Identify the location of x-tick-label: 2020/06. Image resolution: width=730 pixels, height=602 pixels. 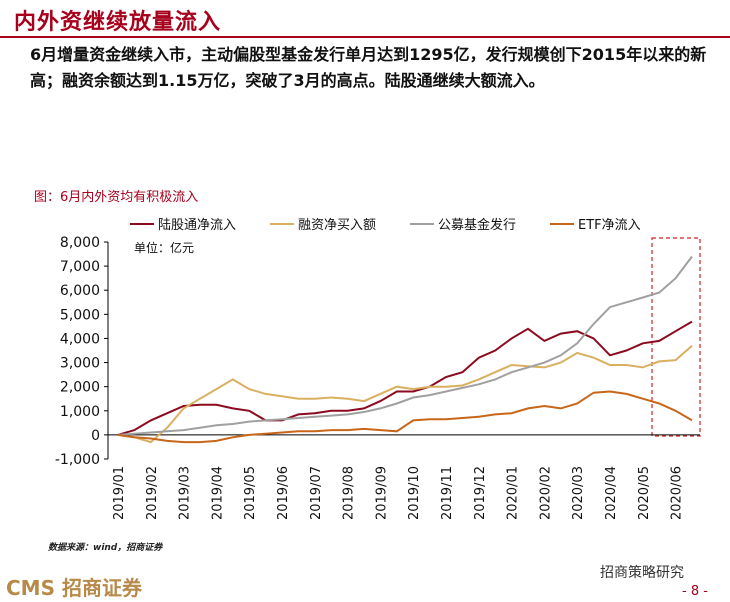
(677, 493).